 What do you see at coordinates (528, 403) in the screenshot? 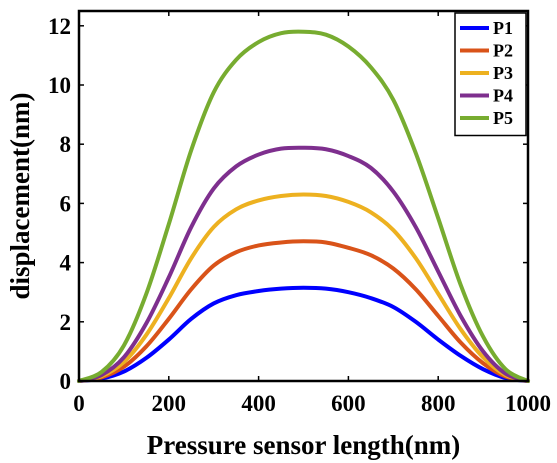
I see `x-tick-label: 1000` at bounding box center [528, 403].